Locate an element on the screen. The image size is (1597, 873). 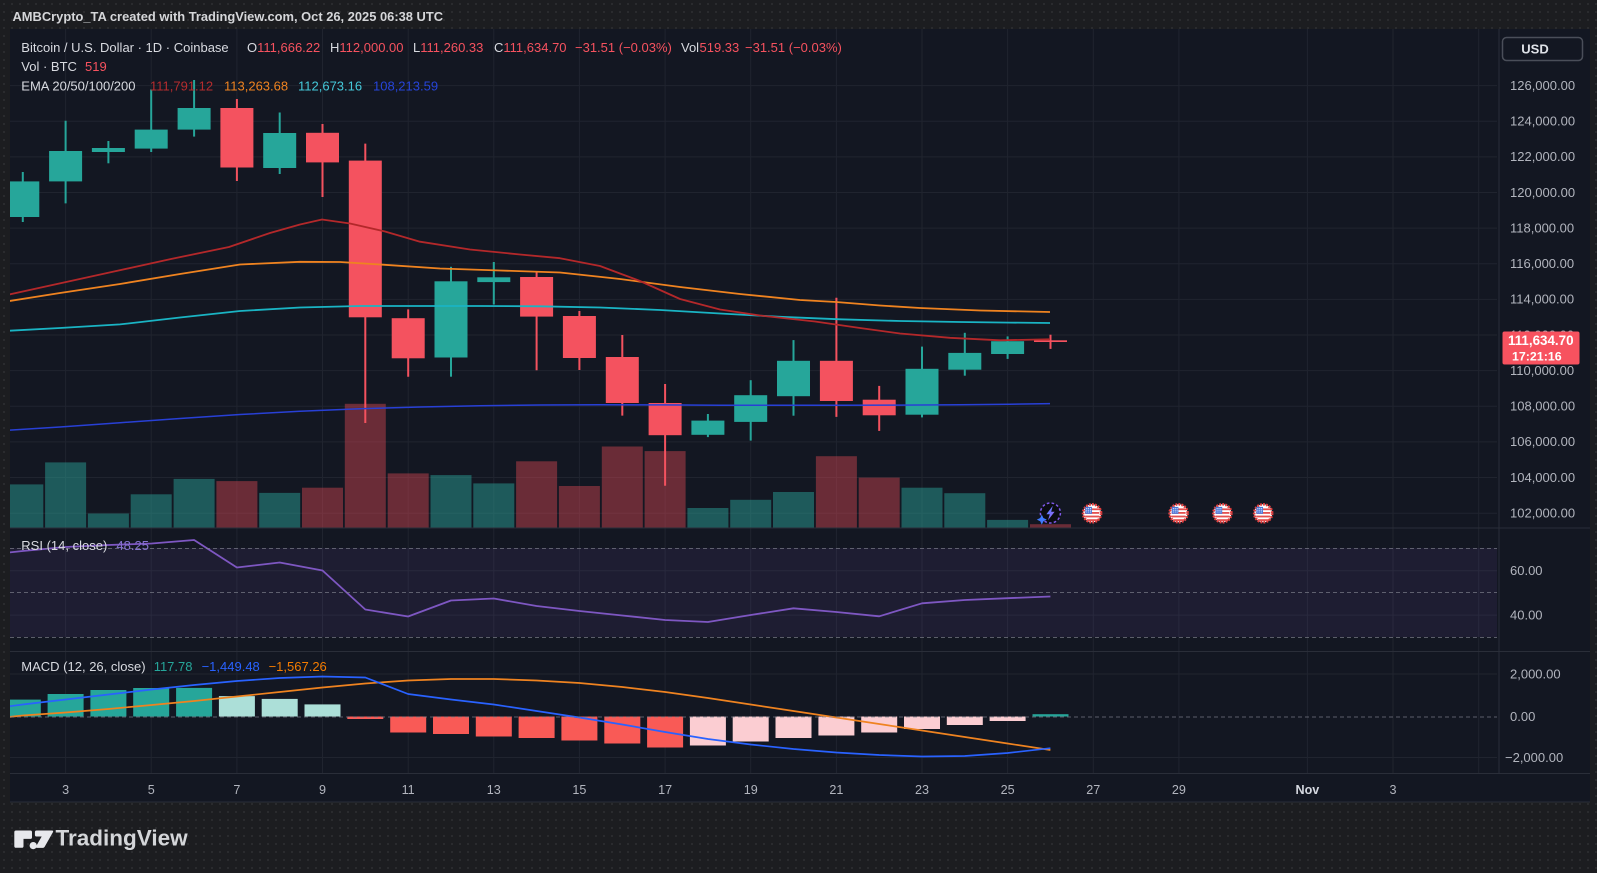
svg-text: 116,000.00 is located at coordinates (1542, 263).